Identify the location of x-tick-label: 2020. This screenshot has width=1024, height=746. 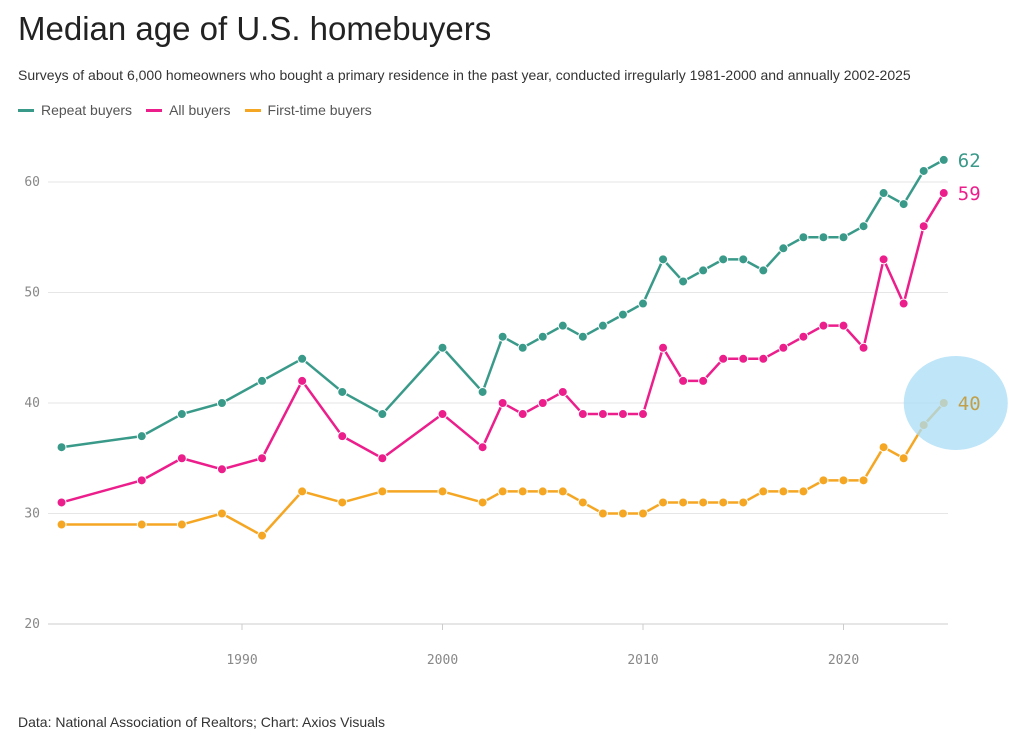
(843, 660).